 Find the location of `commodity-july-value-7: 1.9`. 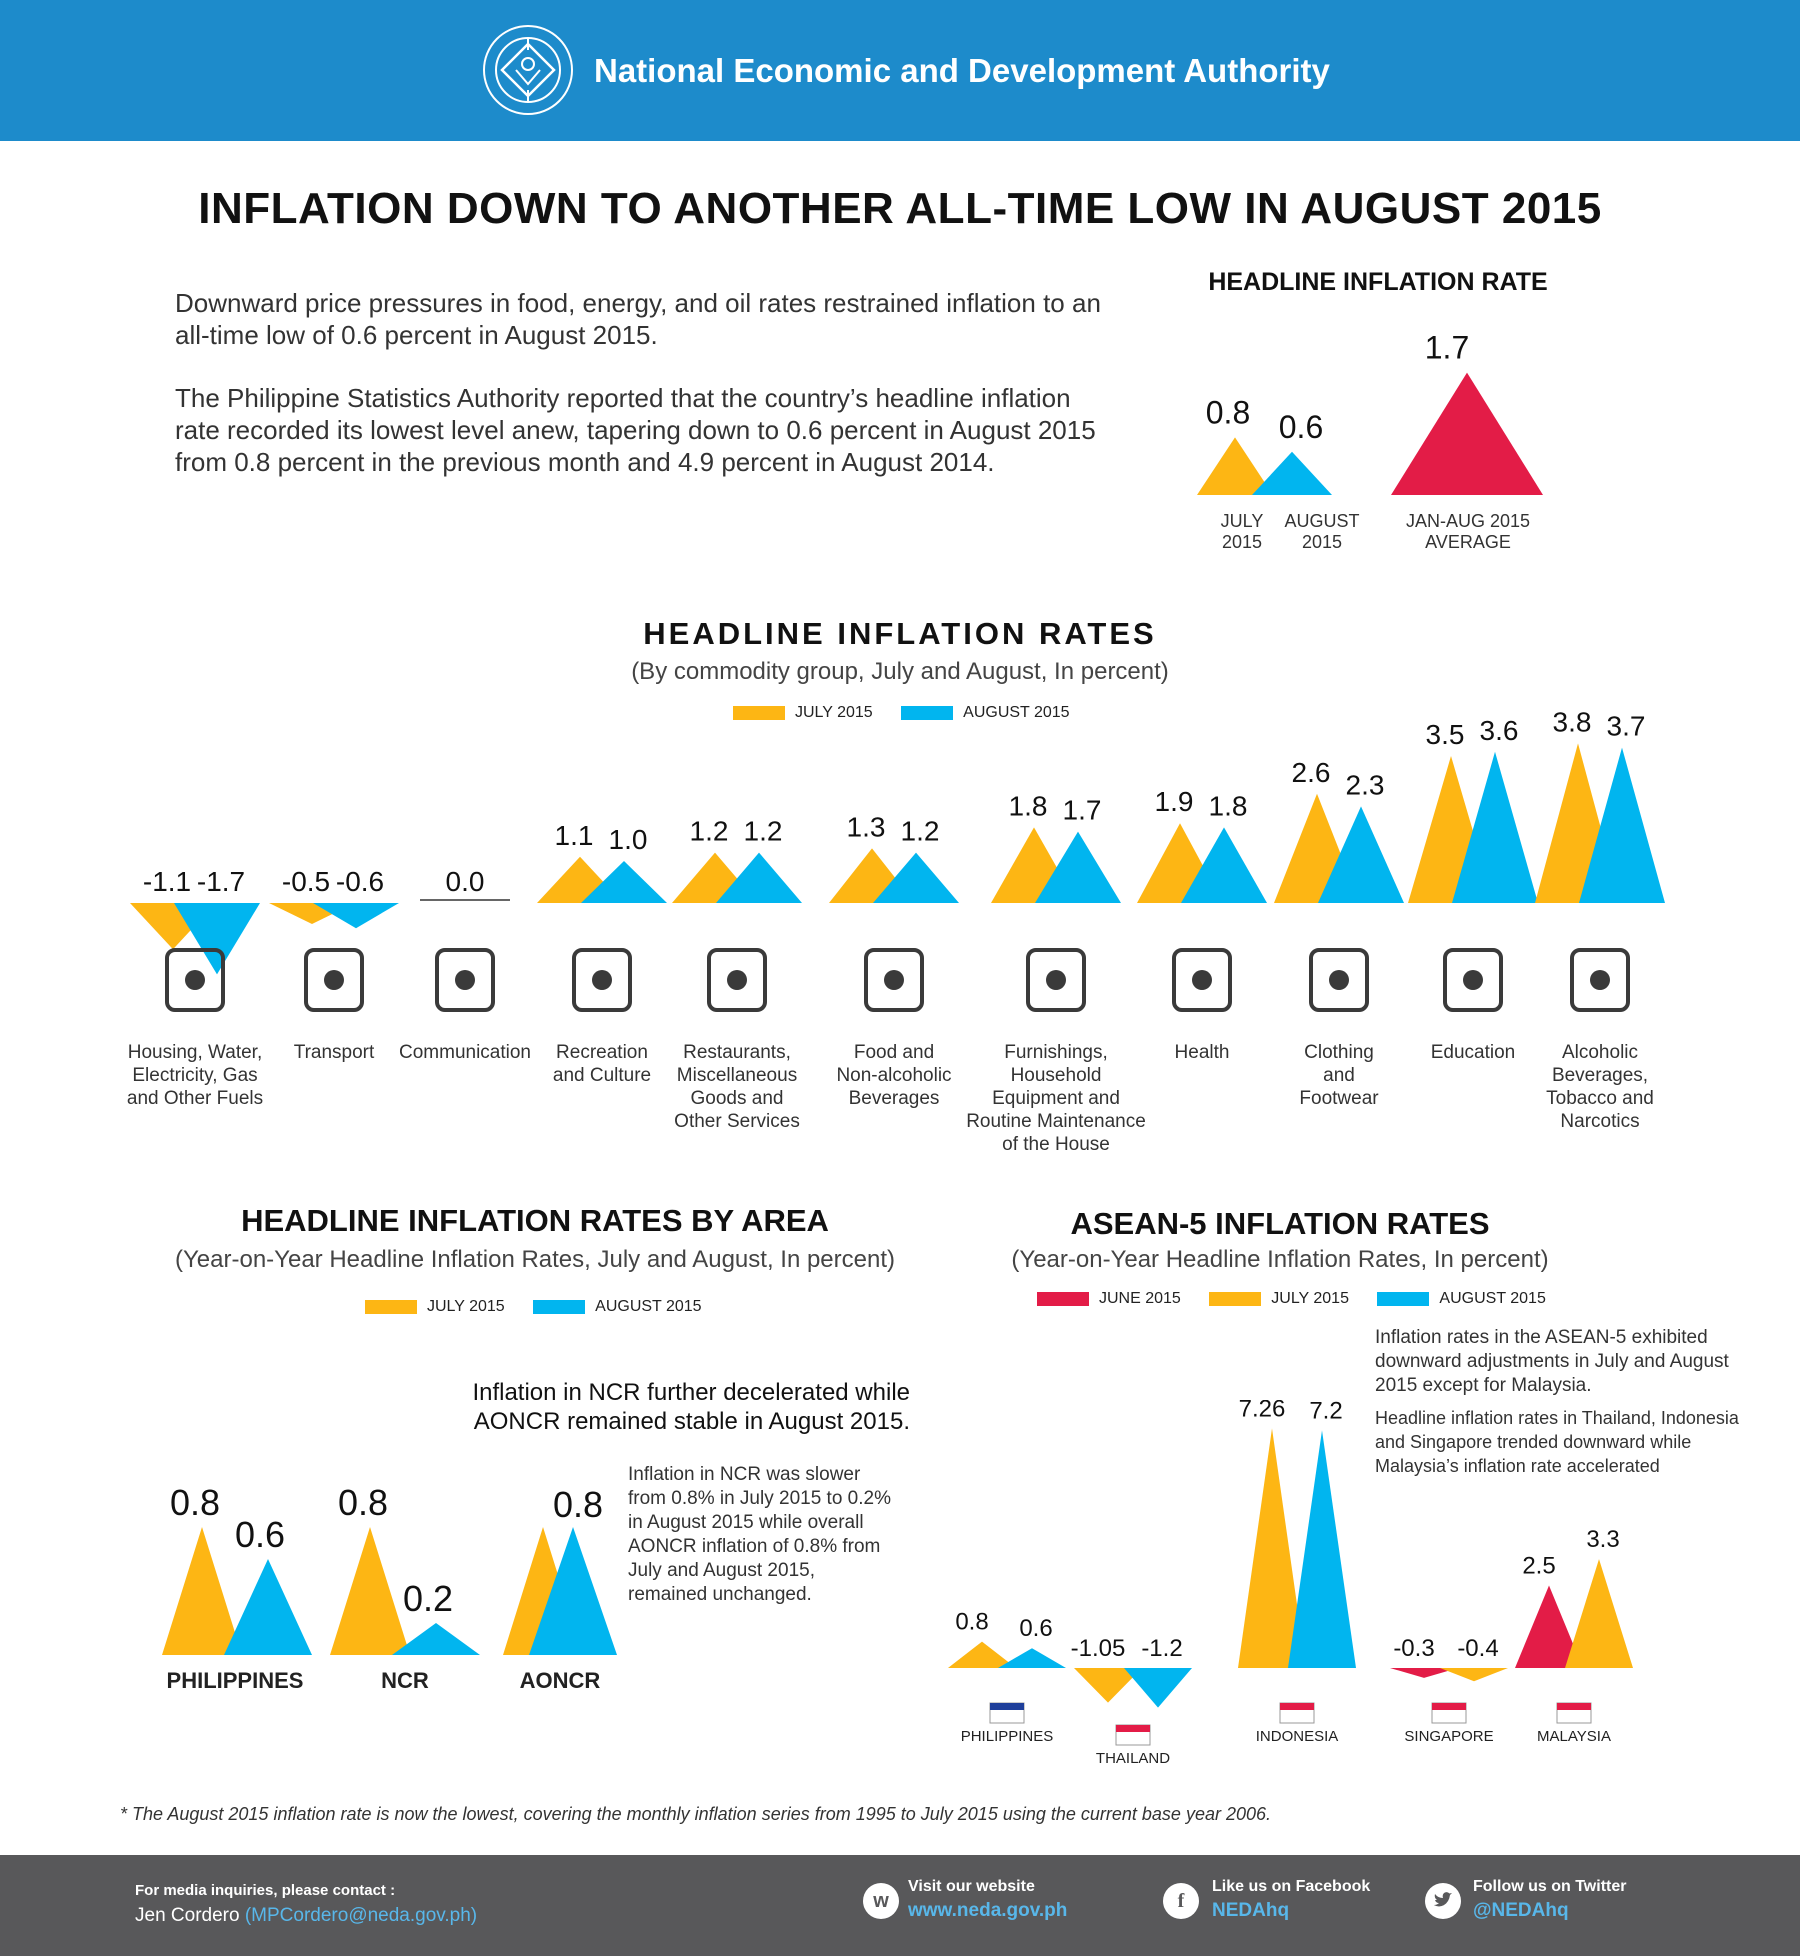

commodity-july-value-7: 1.9 is located at coordinates (1174, 801).